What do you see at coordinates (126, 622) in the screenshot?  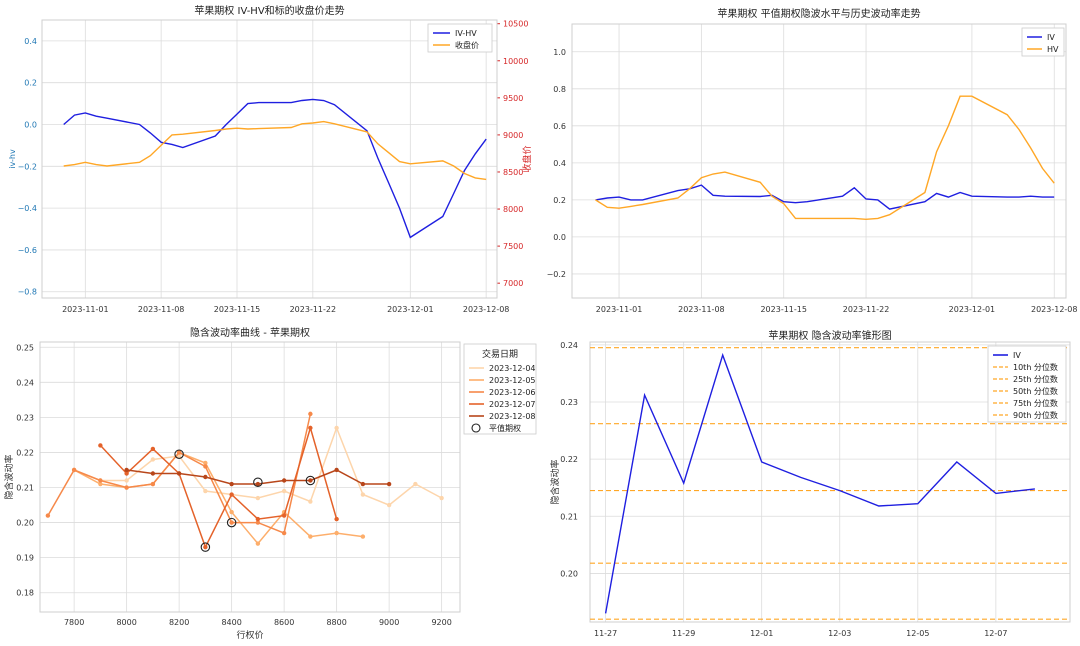 I see `x-tick-label: 8000` at bounding box center [126, 622].